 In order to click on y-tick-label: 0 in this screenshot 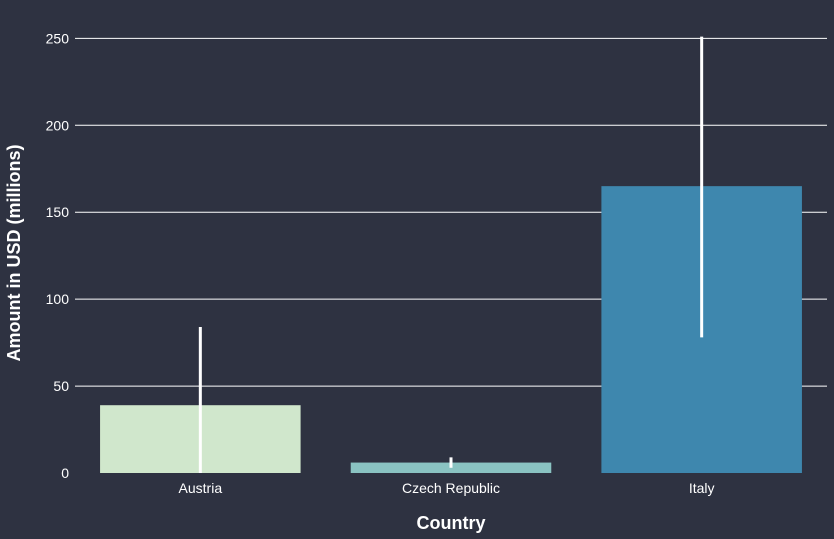, I will do `click(65, 473)`.